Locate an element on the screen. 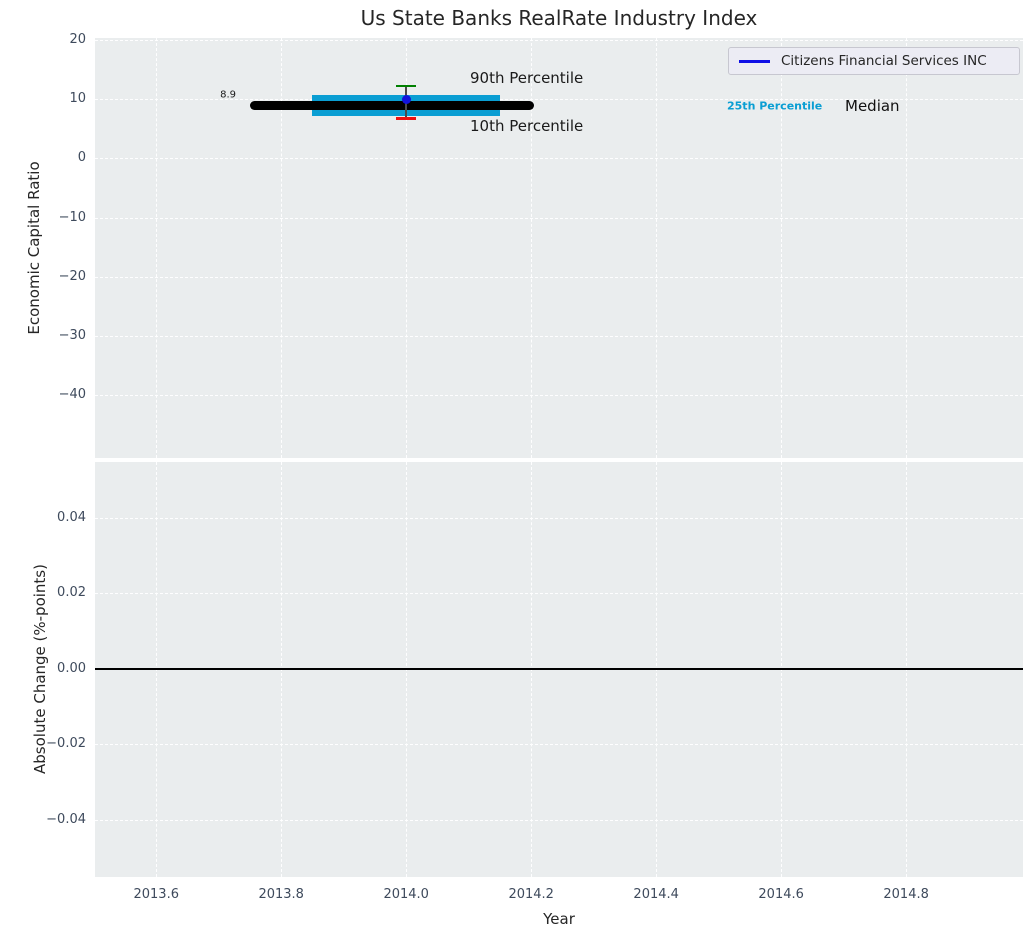 Image resolution: width=1034 pixels, height=942 pixels. y-tick-label: −20 is located at coordinates (72, 276).